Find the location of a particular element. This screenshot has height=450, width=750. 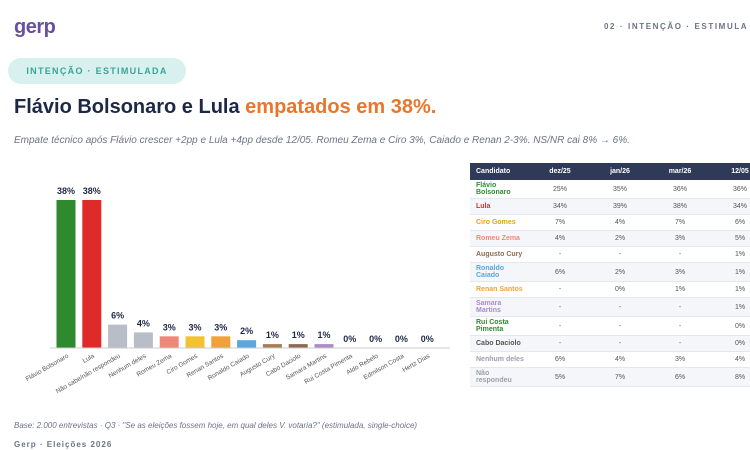

table-cell: 38% is located at coordinates (680, 206).